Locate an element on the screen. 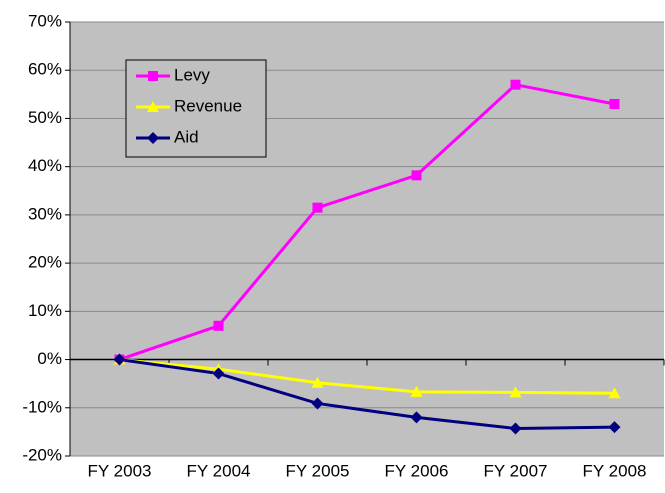 Image resolution: width=665 pixels, height=493 pixels. y-tick-label: -10% is located at coordinates (42, 406).